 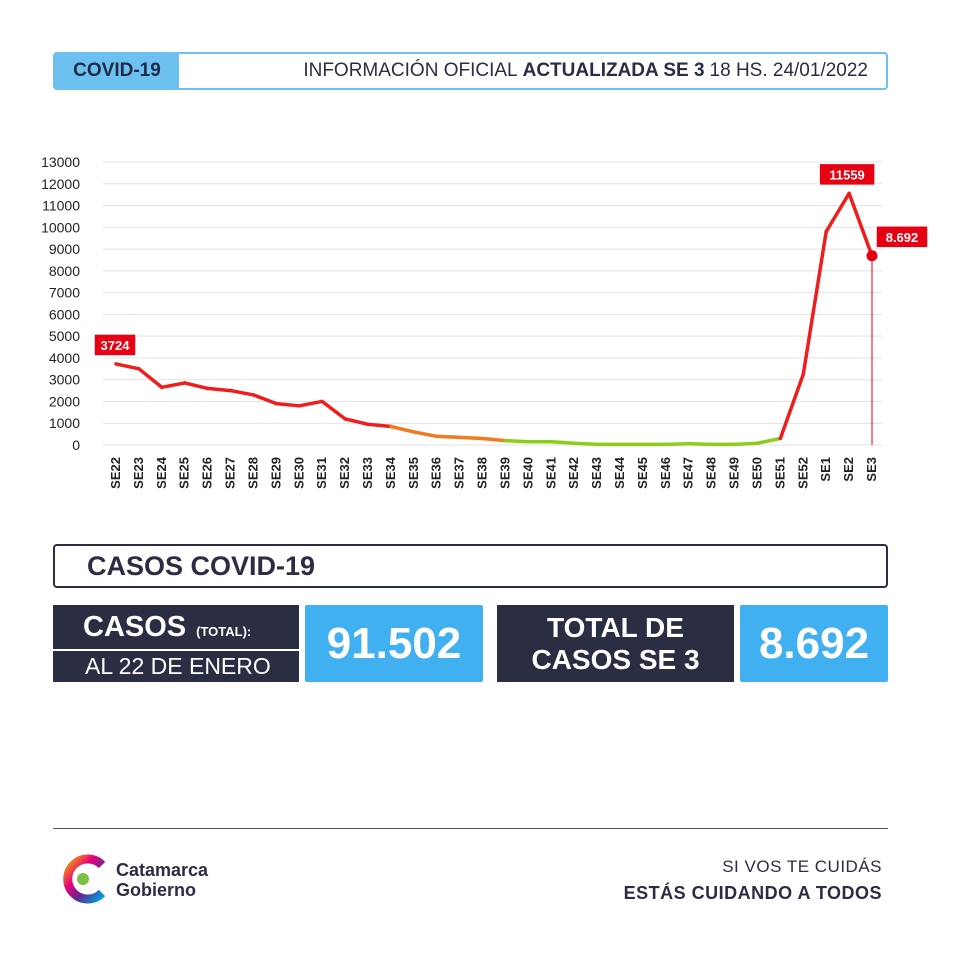 I want to click on x-tick-label: SE45, so click(x=642, y=473).